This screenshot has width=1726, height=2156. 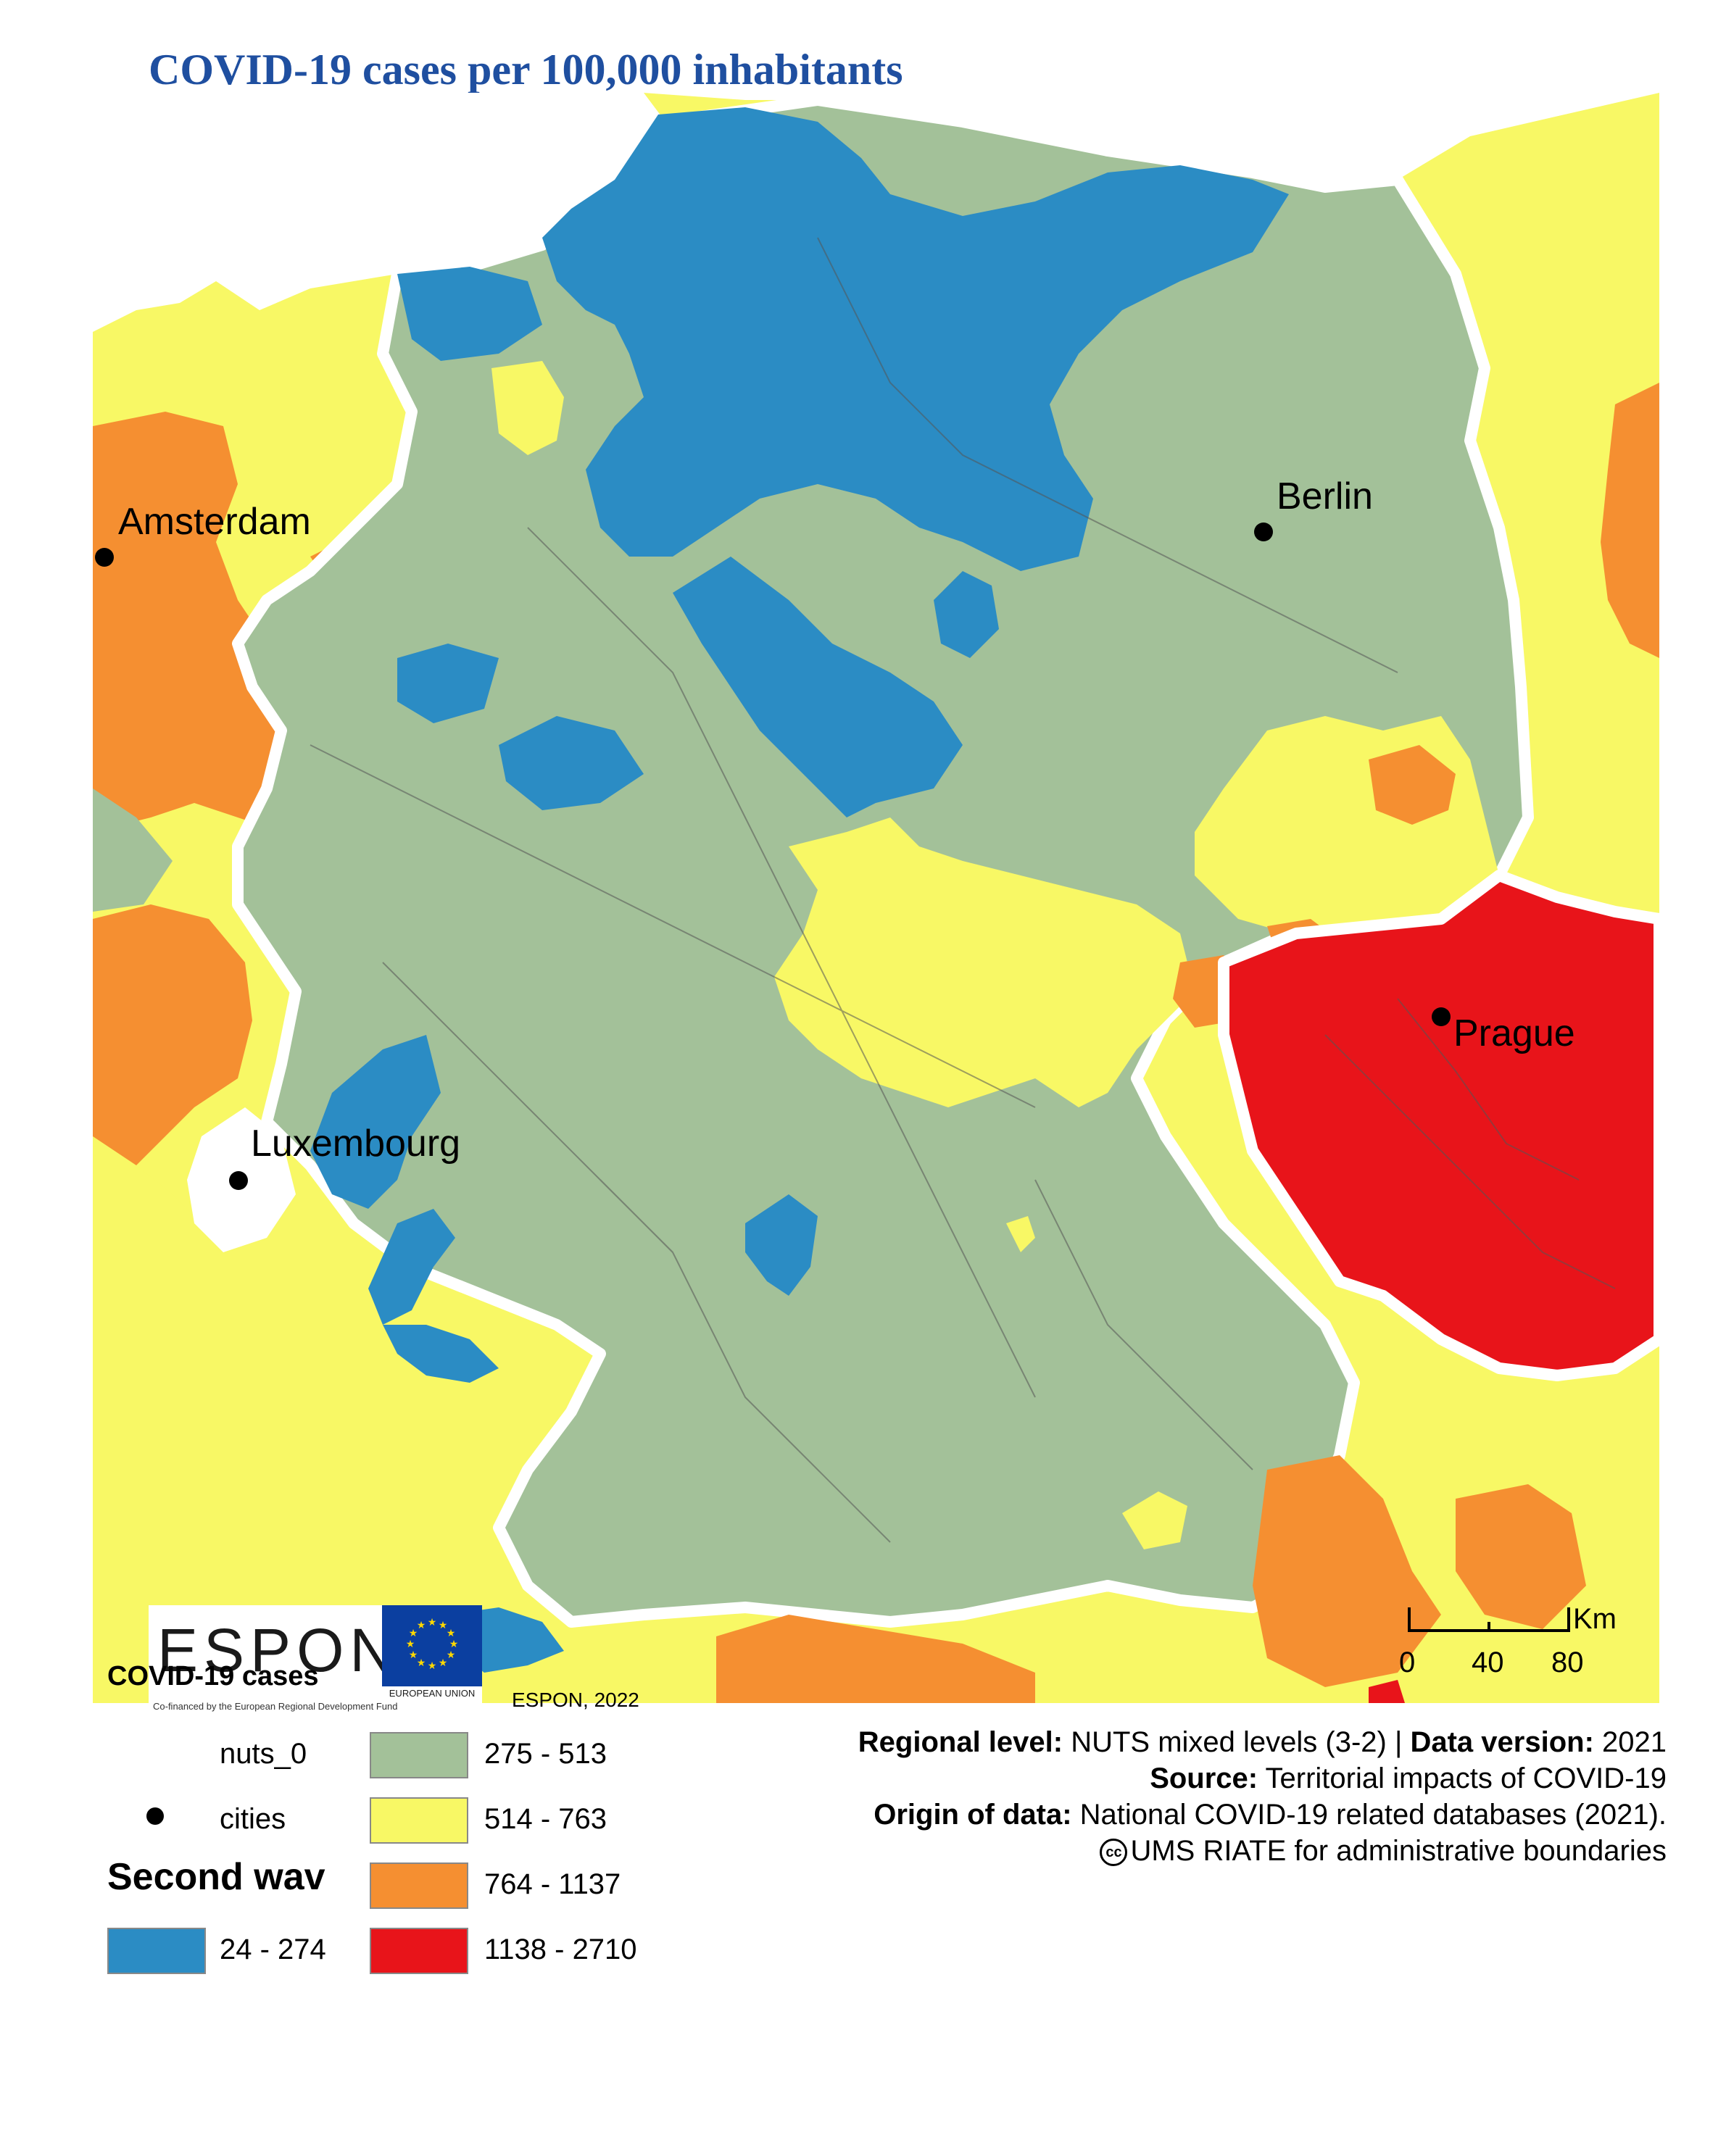 I want to click on legend-cities-label: cities, so click(x=253, y=1819).